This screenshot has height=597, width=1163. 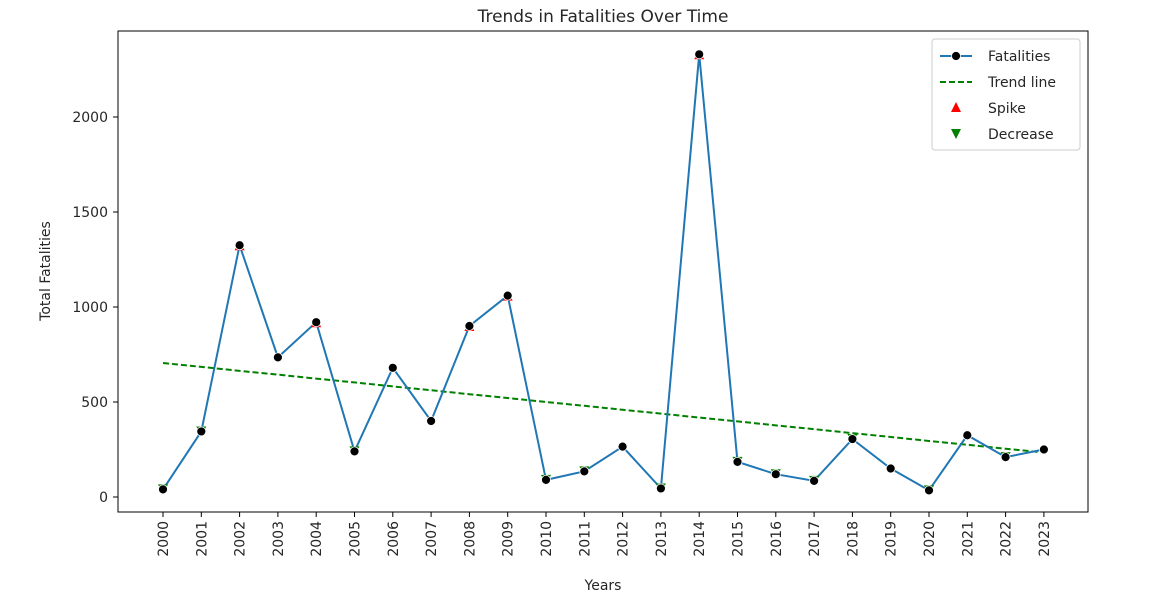 What do you see at coordinates (930, 539) in the screenshot?
I see `x-tick-label: 2020` at bounding box center [930, 539].